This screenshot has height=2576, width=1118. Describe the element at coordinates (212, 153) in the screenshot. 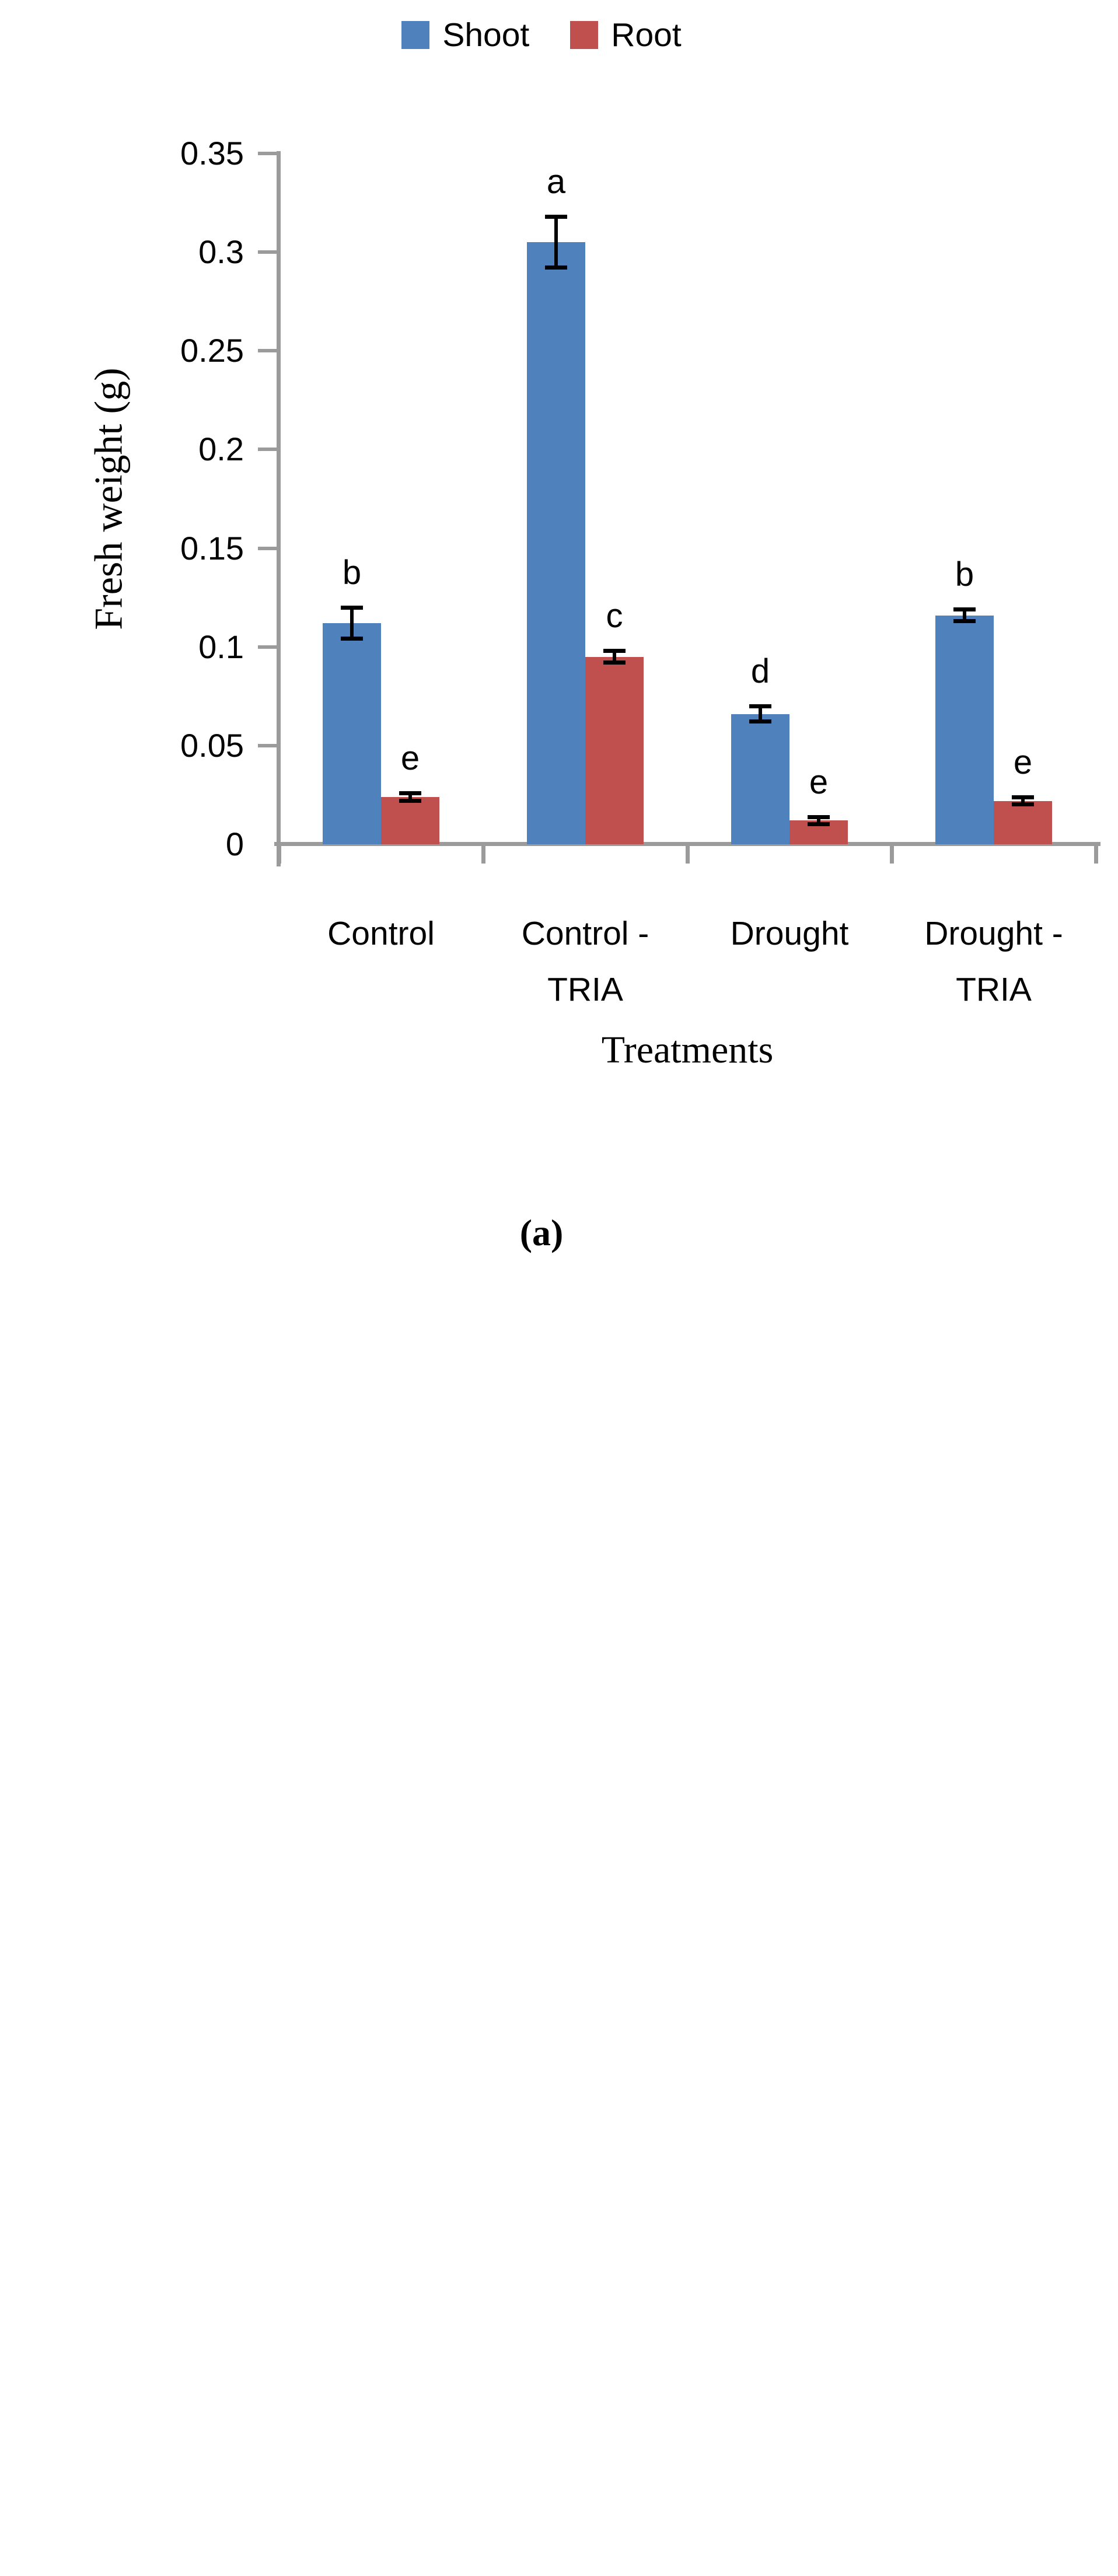

I see `y-tick-label: 0.35` at that location.